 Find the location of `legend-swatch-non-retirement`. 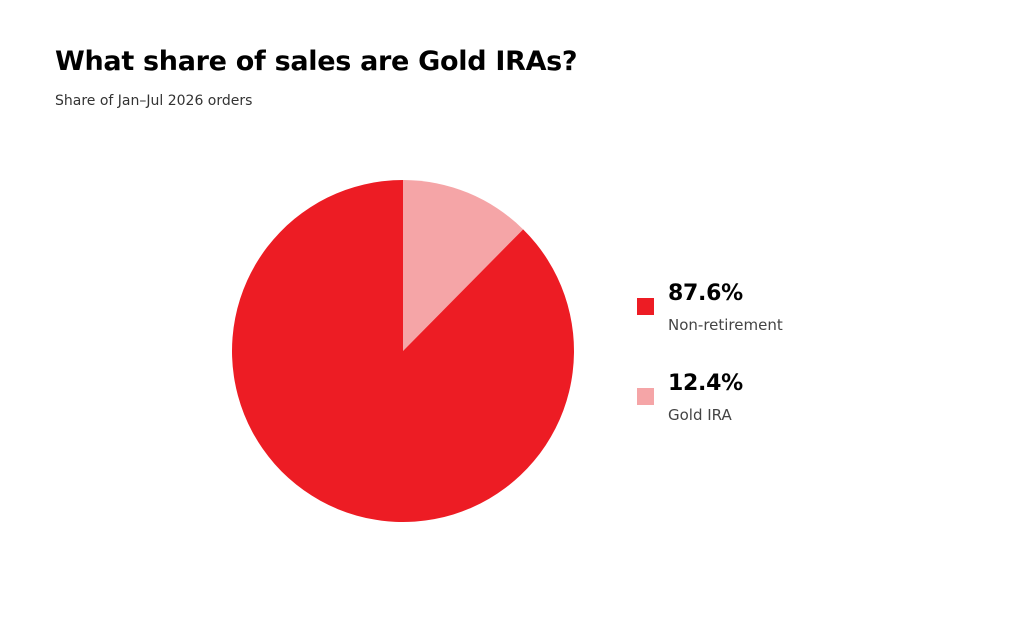

legend-swatch-non-retirement is located at coordinates (645, 306).